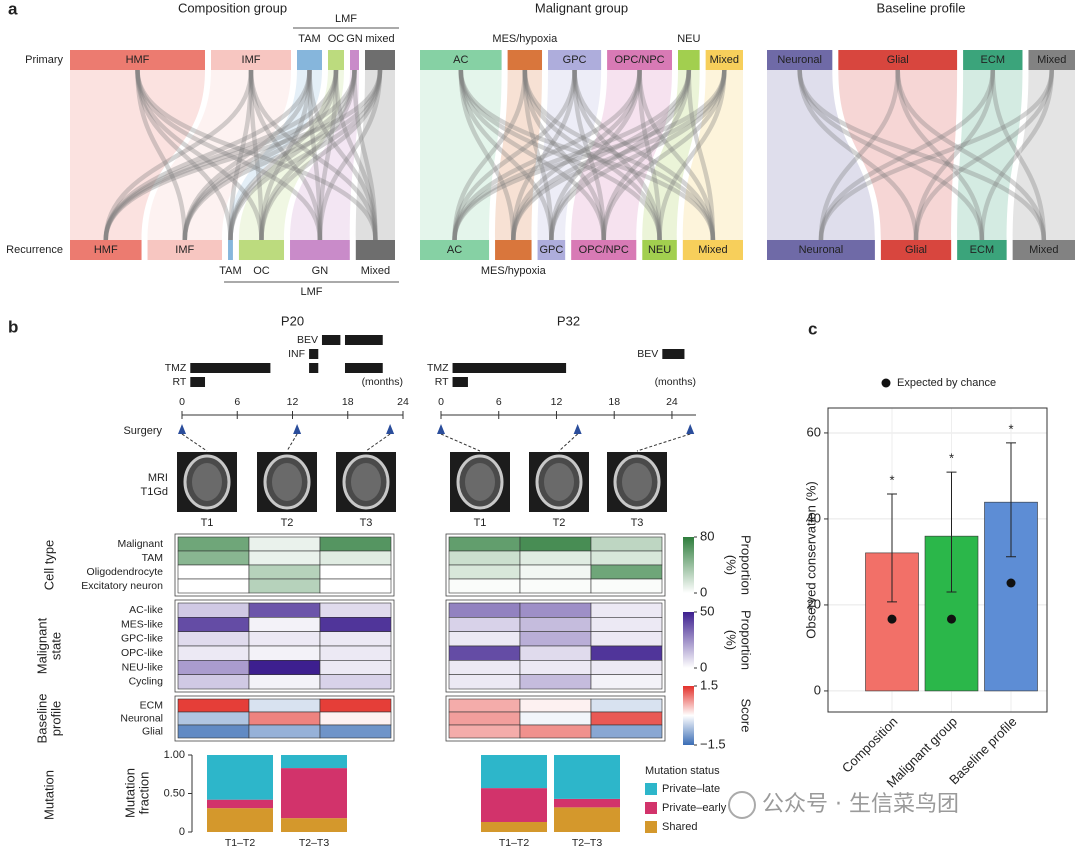  Describe the element at coordinates (551, 250) in the screenshot. I see `node-label: GPC` at that location.